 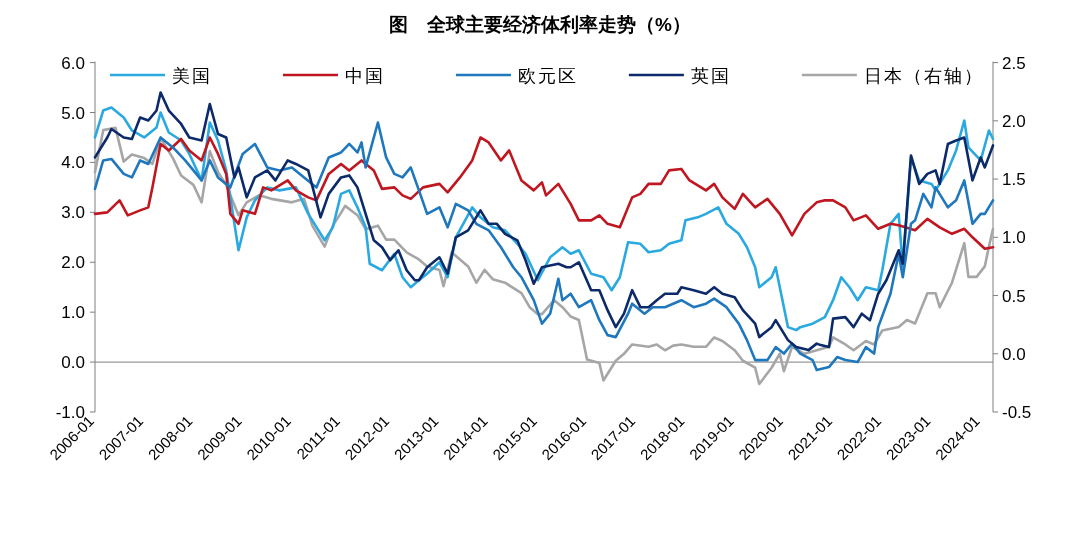 I want to click on y2-tick-label: 1.0, so click(x=1014, y=238).